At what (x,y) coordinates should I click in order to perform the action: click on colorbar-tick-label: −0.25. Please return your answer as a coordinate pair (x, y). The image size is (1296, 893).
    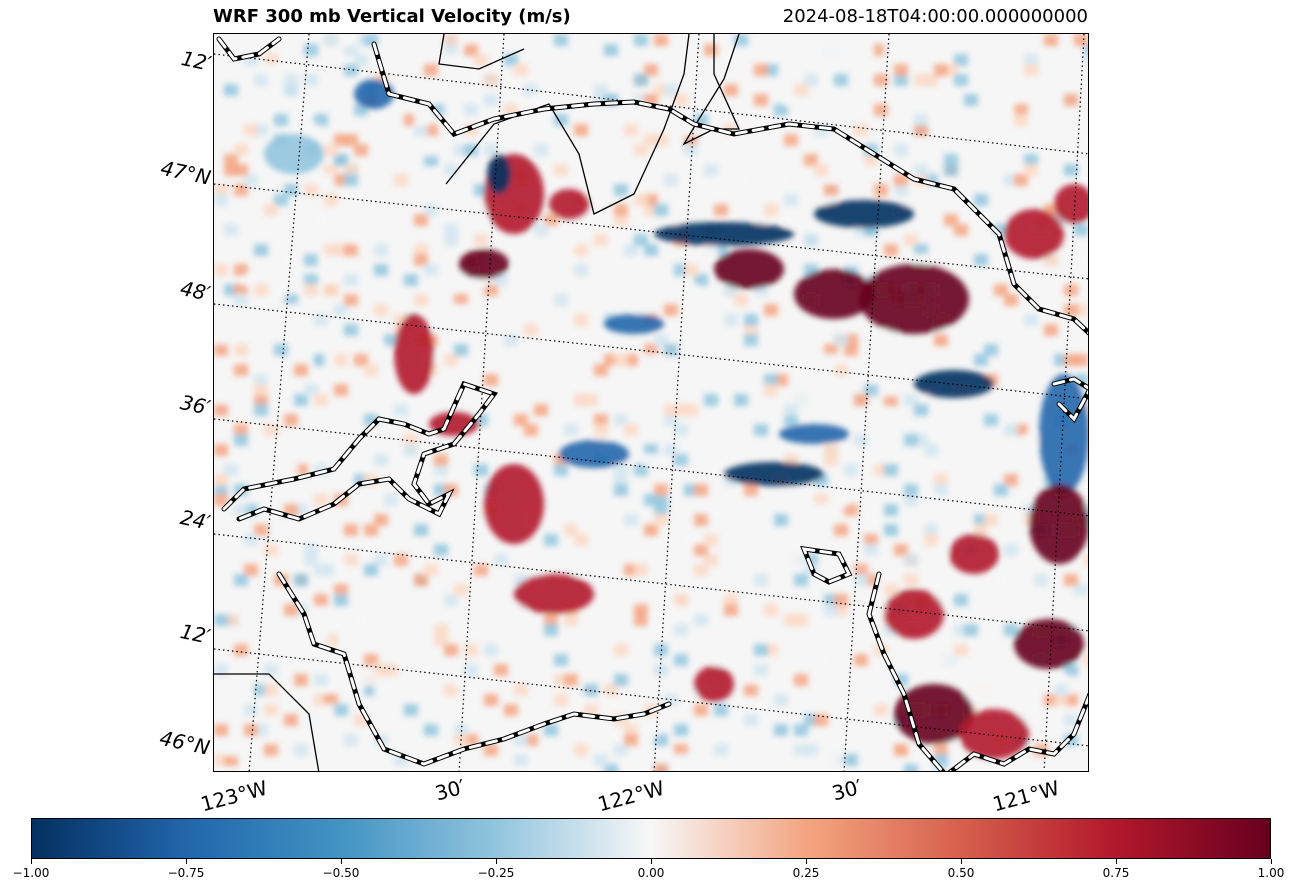
    Looking at the image, I should click on (496, 873).